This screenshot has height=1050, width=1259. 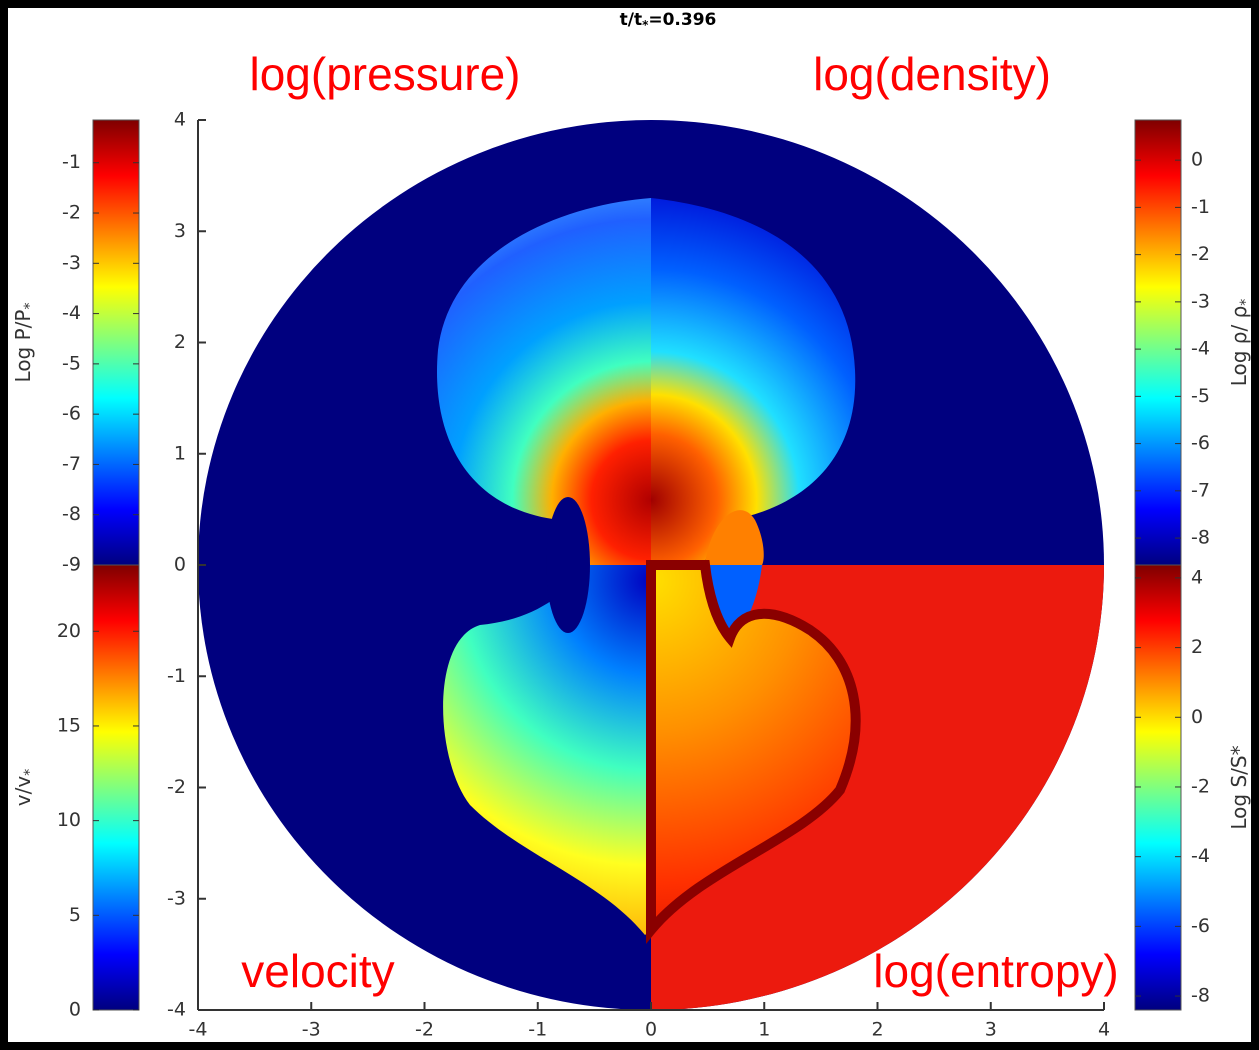 I want to click on quadrant-label: log(pressure), so click(x=385, y=74).